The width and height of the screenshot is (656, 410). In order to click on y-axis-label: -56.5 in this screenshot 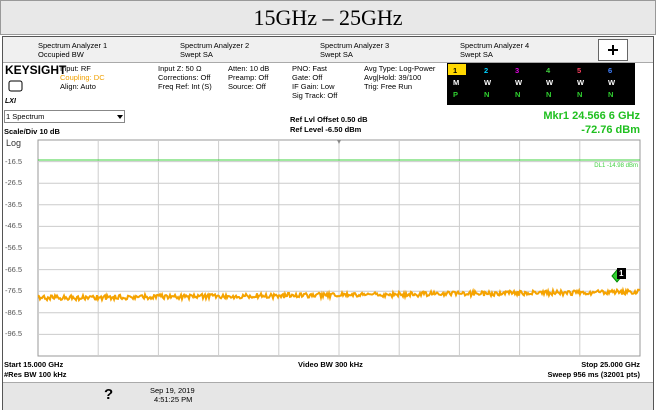, I will do `click(14, 247)`.